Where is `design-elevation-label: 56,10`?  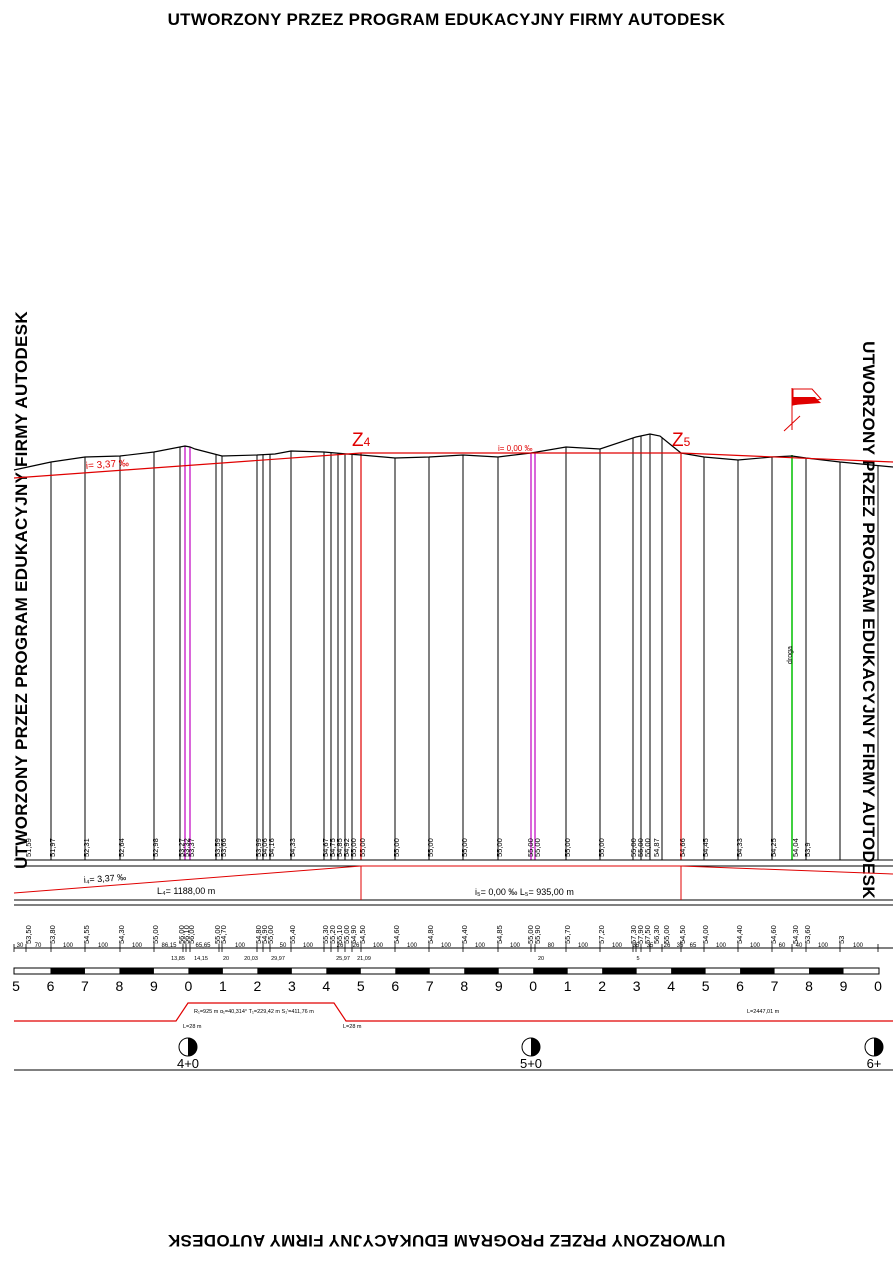
design-elevation-label: 56,10 is located at coordinates (186, 934).